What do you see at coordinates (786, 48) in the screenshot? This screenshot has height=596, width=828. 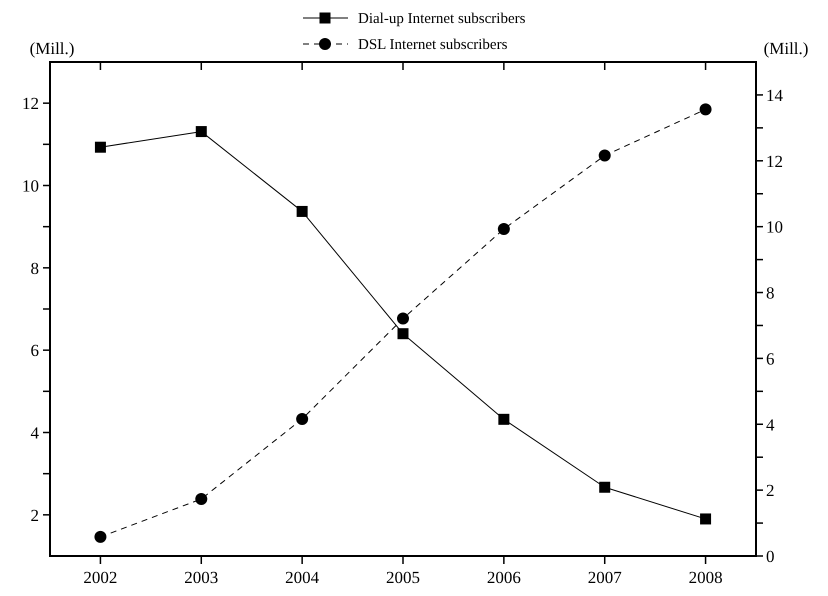 I see `y2-axis-title: (Mill.)` at bounding box center [786, 48].